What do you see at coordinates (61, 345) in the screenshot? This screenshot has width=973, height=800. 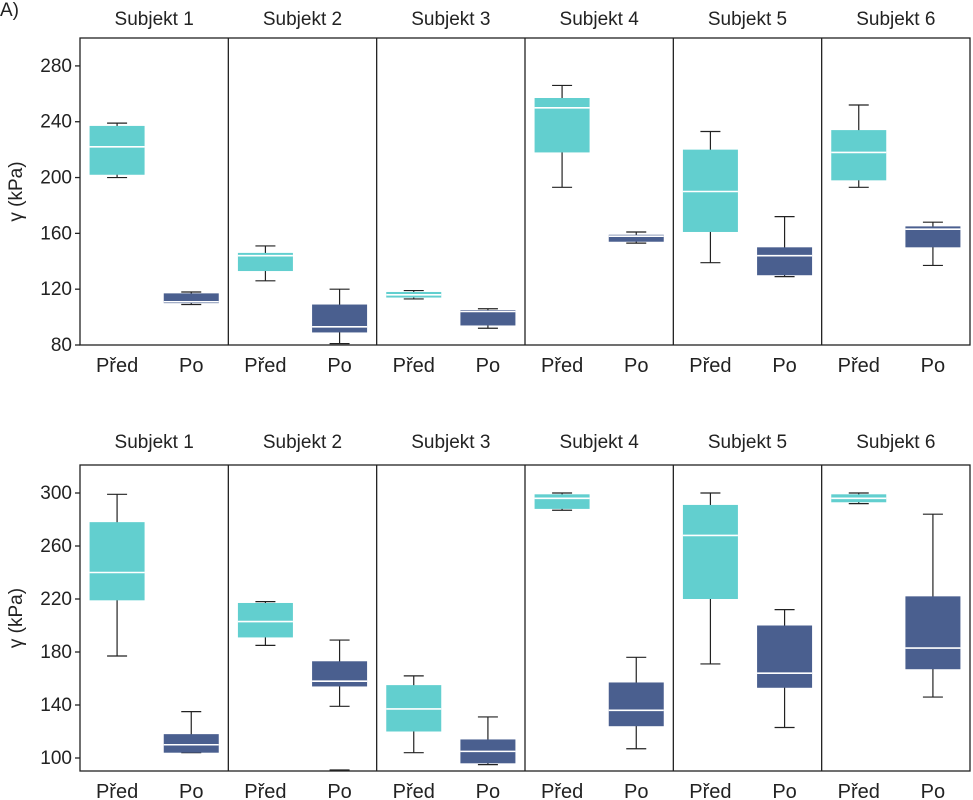 I see `y-tick-label: 80` at bounding box center [61, 345].